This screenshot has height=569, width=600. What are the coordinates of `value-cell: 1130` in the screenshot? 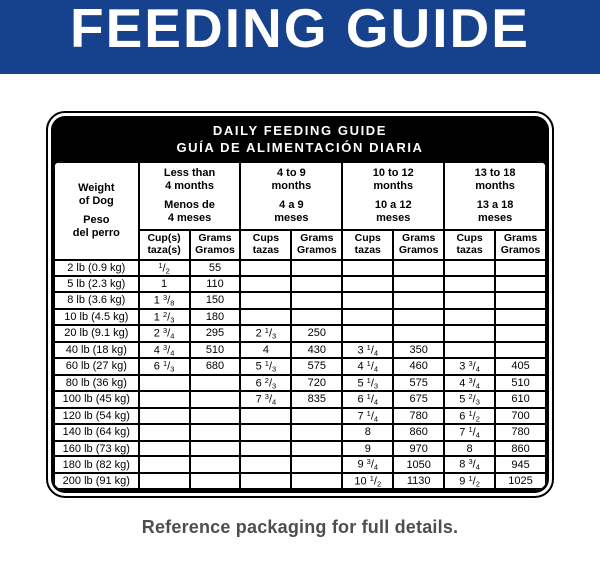 It's located at (419, 481).